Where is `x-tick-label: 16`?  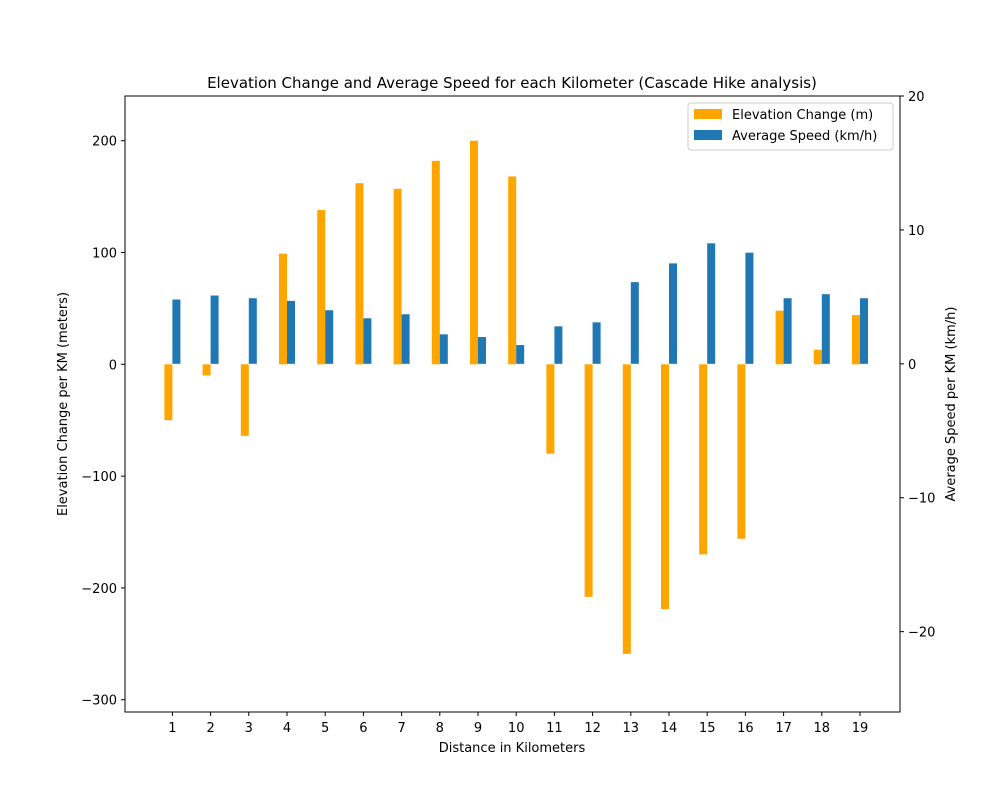
x-tick-label: 16 is located at coordinates (745, 728).